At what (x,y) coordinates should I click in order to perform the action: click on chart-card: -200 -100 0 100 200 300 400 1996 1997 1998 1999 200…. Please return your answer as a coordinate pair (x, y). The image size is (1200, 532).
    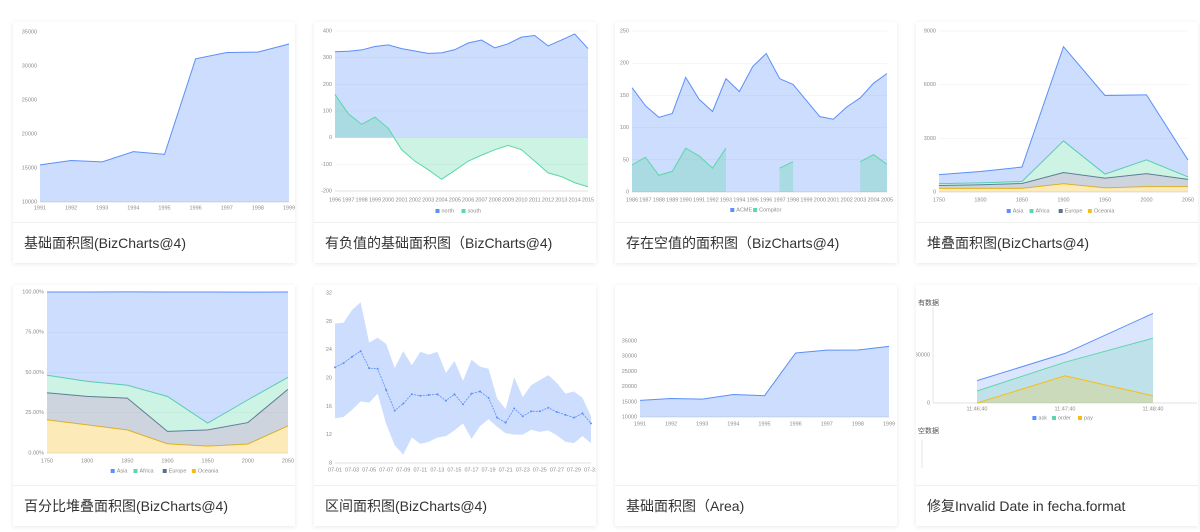
    Looking at the image, I should click on (455, 142).